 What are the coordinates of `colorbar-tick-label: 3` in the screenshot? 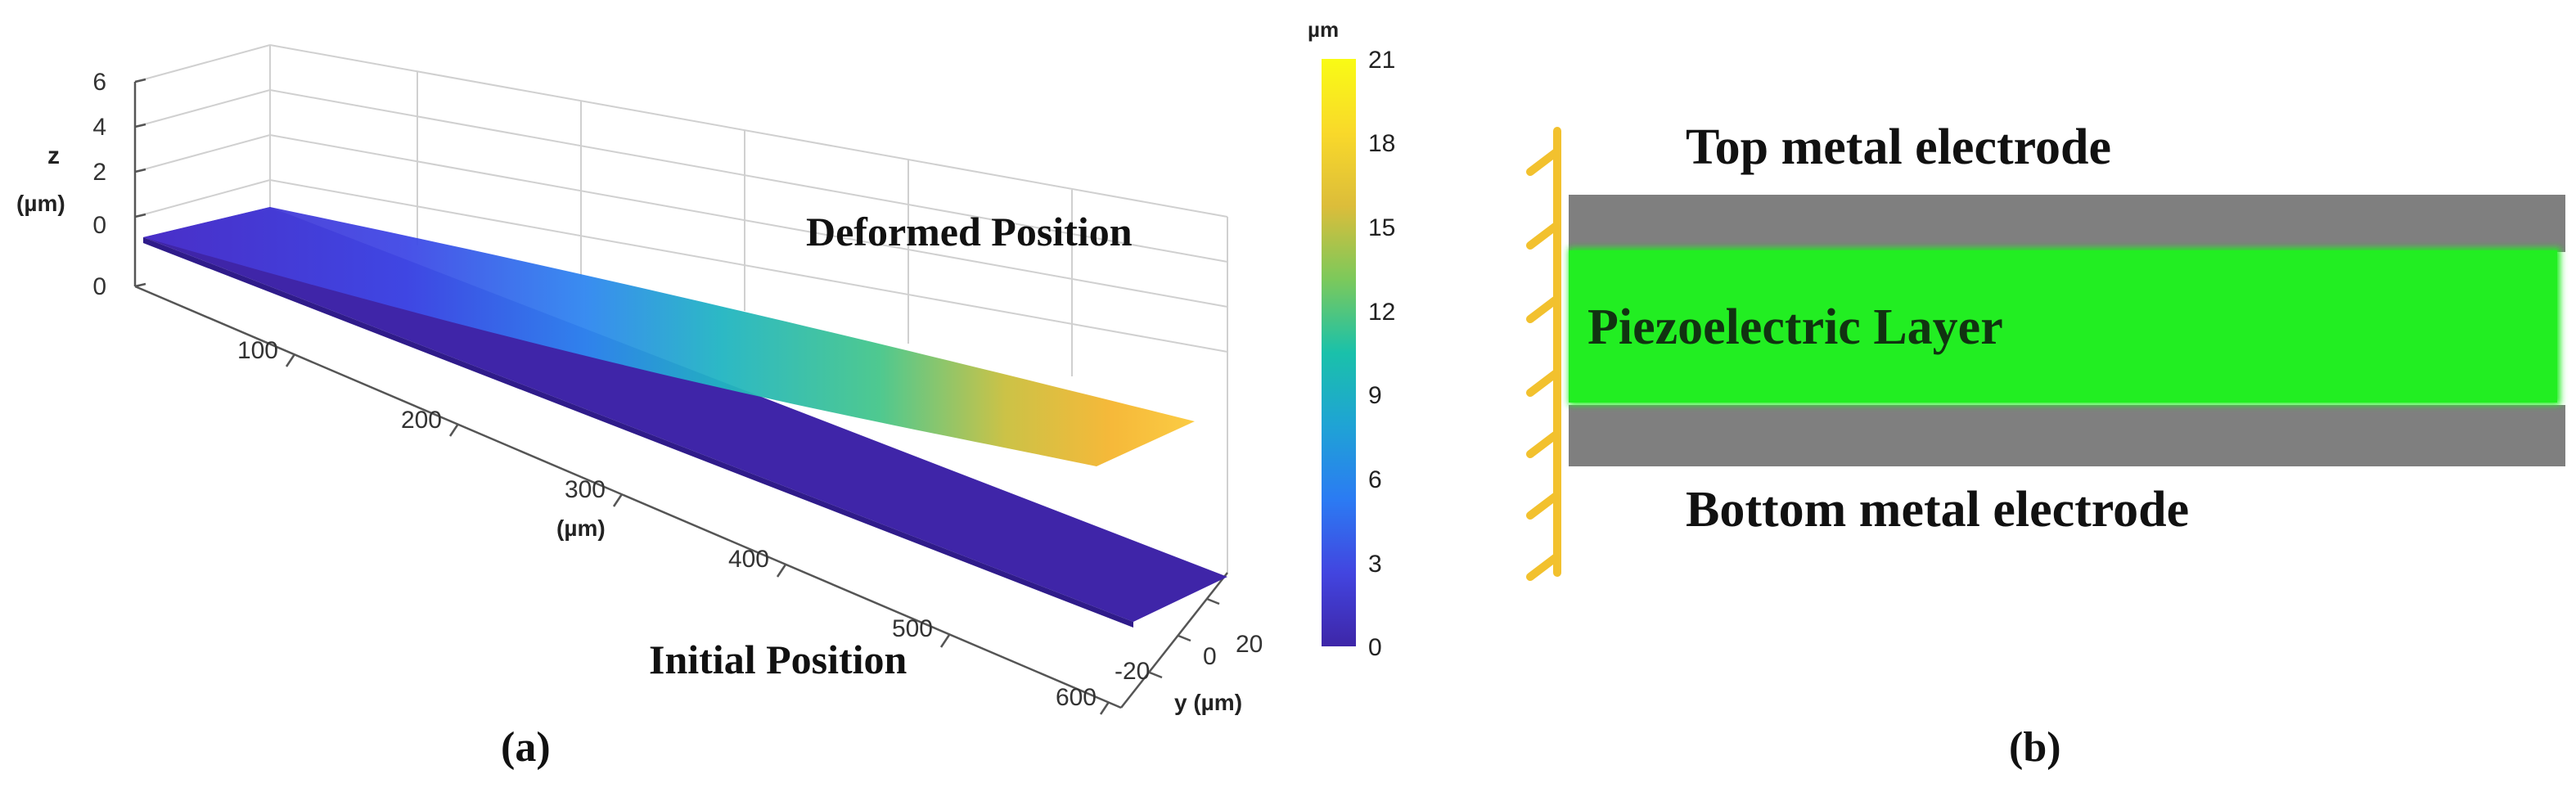 It's located at (1375, 564).